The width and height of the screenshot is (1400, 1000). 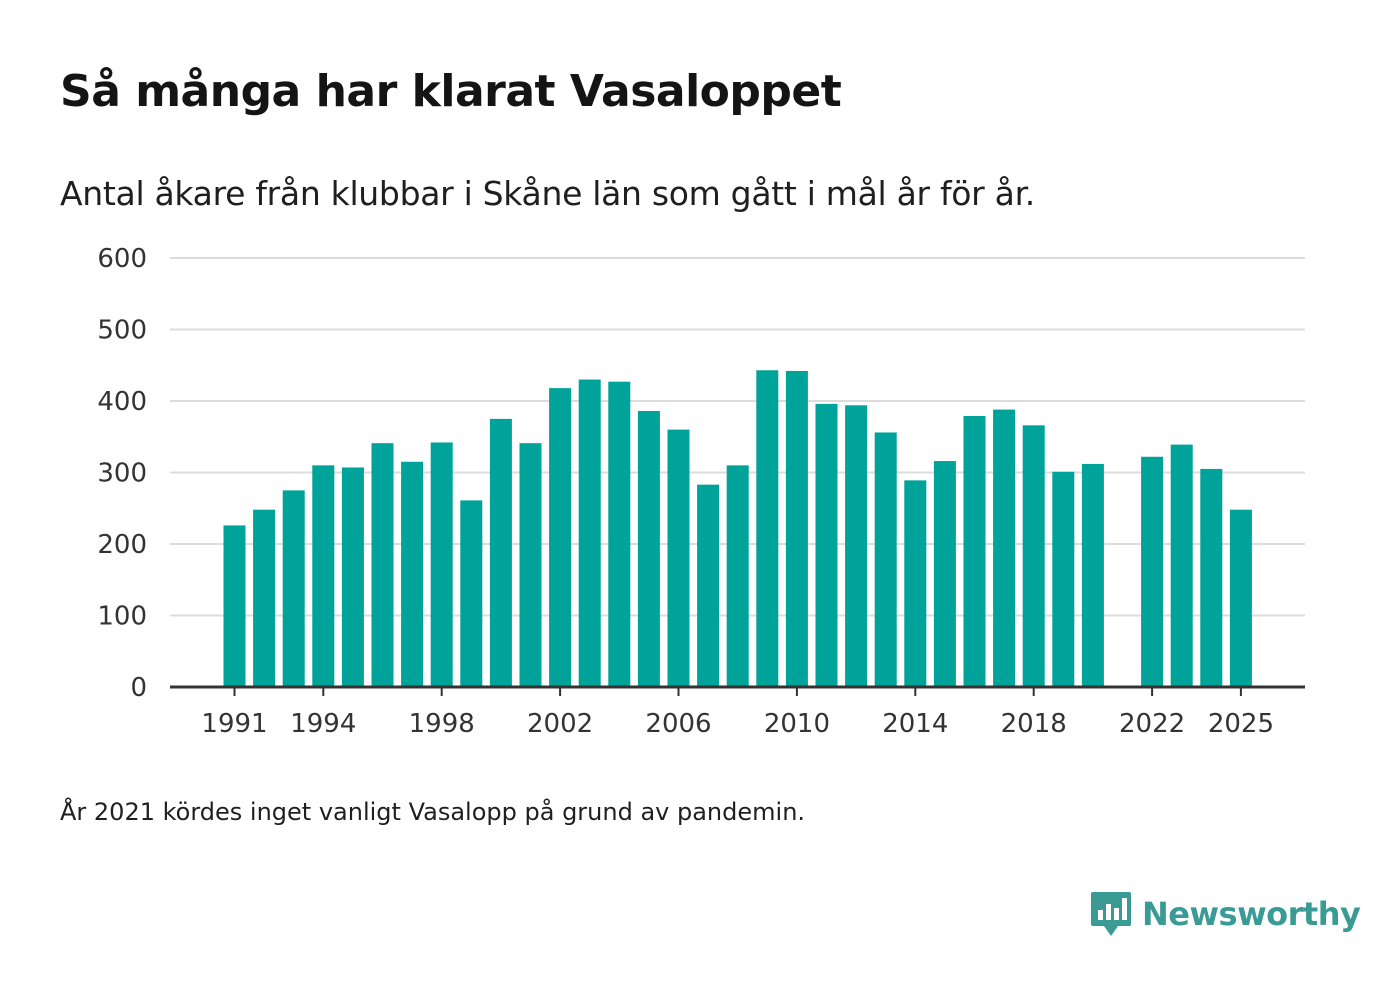 What do you see at coordinates (264, 598) in the screenshot?
I see `bar-1992` at bounding box center [264, 598].